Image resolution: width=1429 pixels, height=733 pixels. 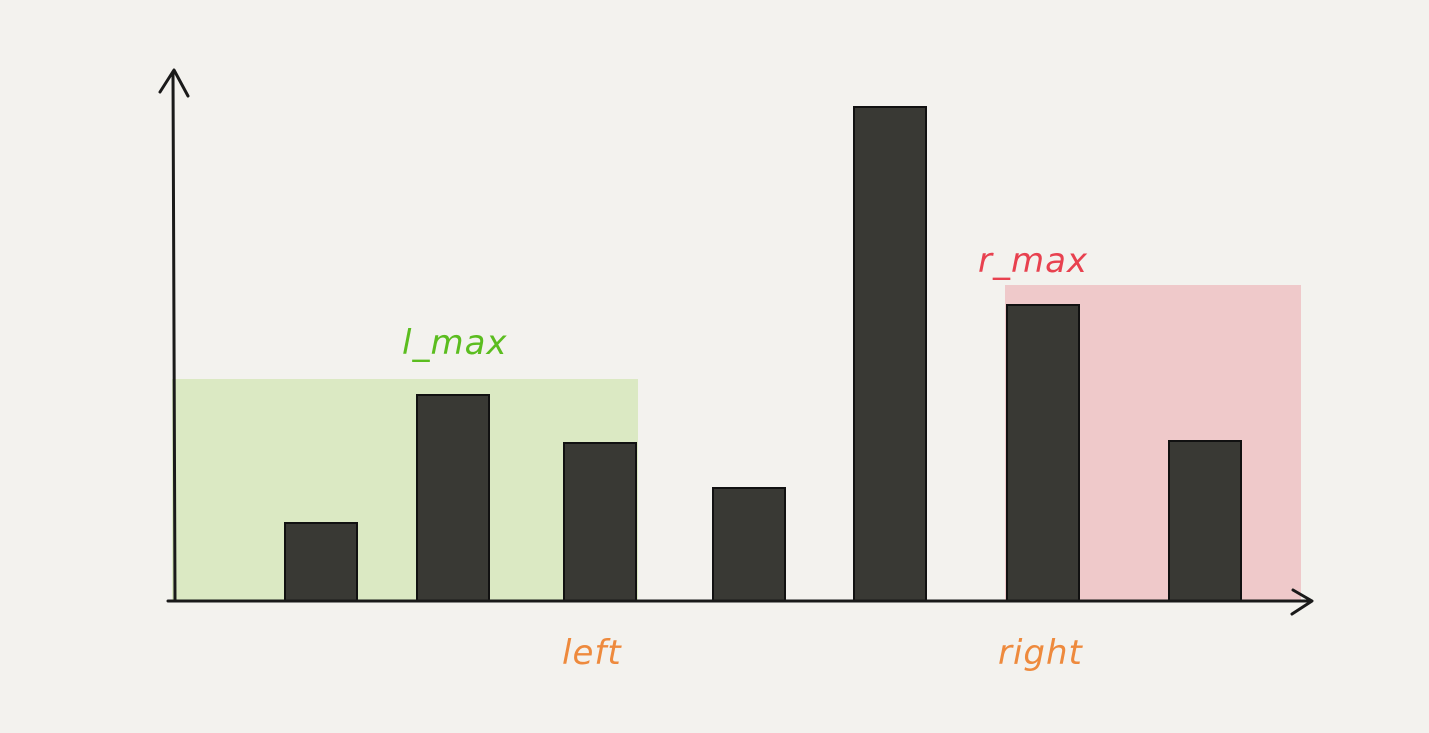 What do you see at coordinates (592, 653) in the screenshot?
I see `left-pointer-label: left` at bounding box center [592, 653].